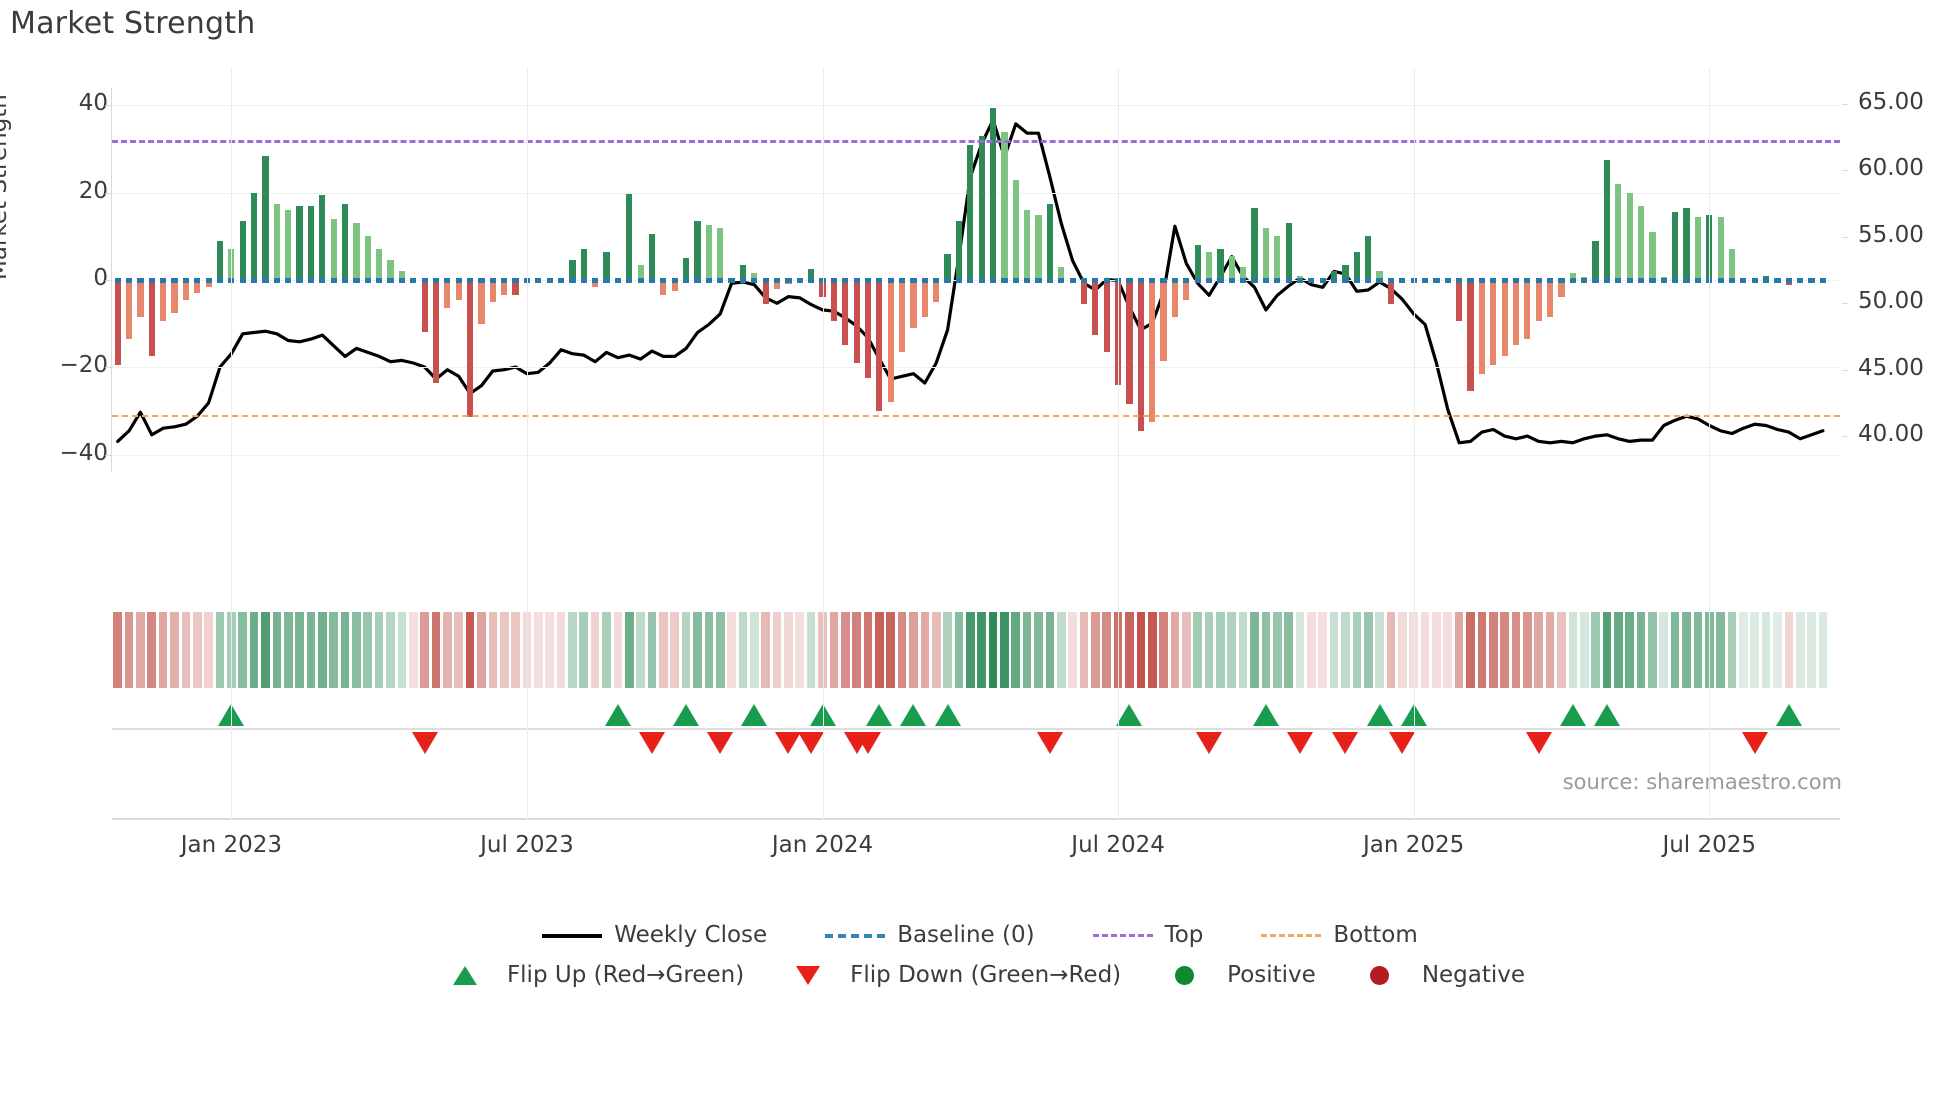  Describe the element at coordinates (1891, 301) in the screenshot. I see `right-tick-label-50: 50.00` at that location.